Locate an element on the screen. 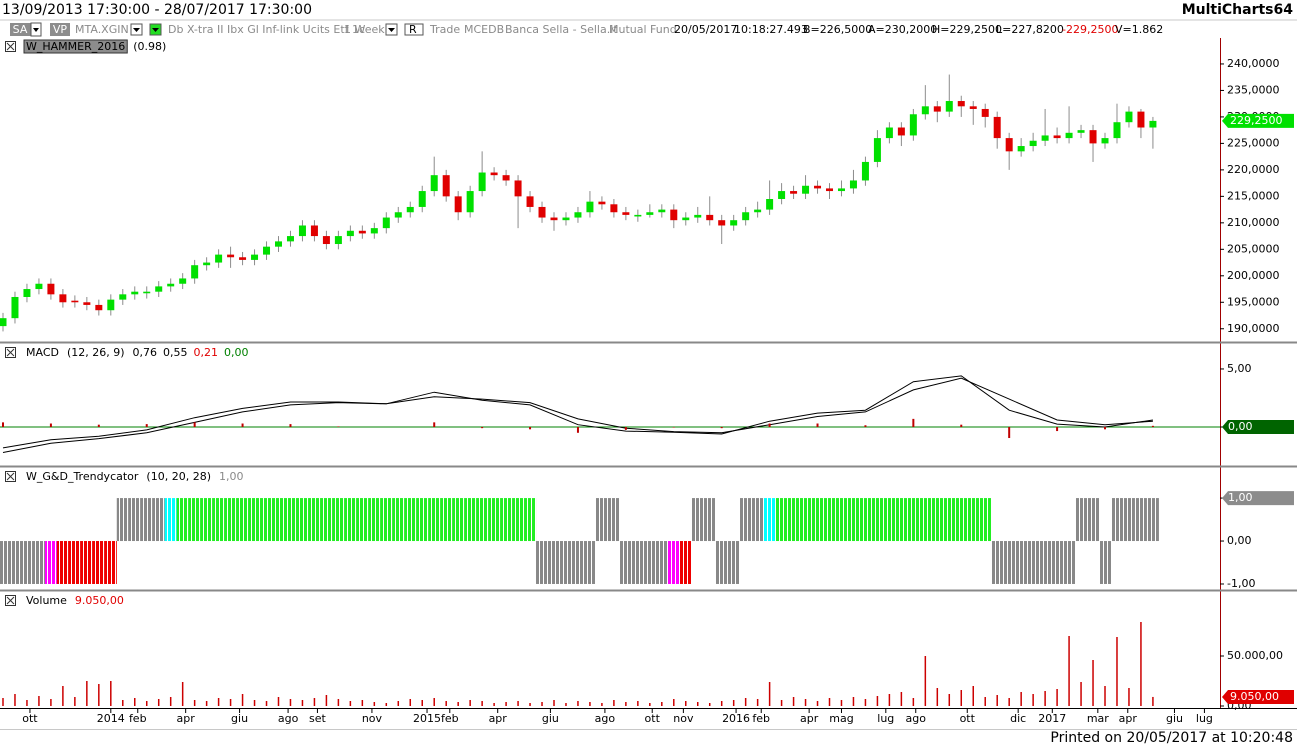  r-dropdown is located at coordinates (414, 29).